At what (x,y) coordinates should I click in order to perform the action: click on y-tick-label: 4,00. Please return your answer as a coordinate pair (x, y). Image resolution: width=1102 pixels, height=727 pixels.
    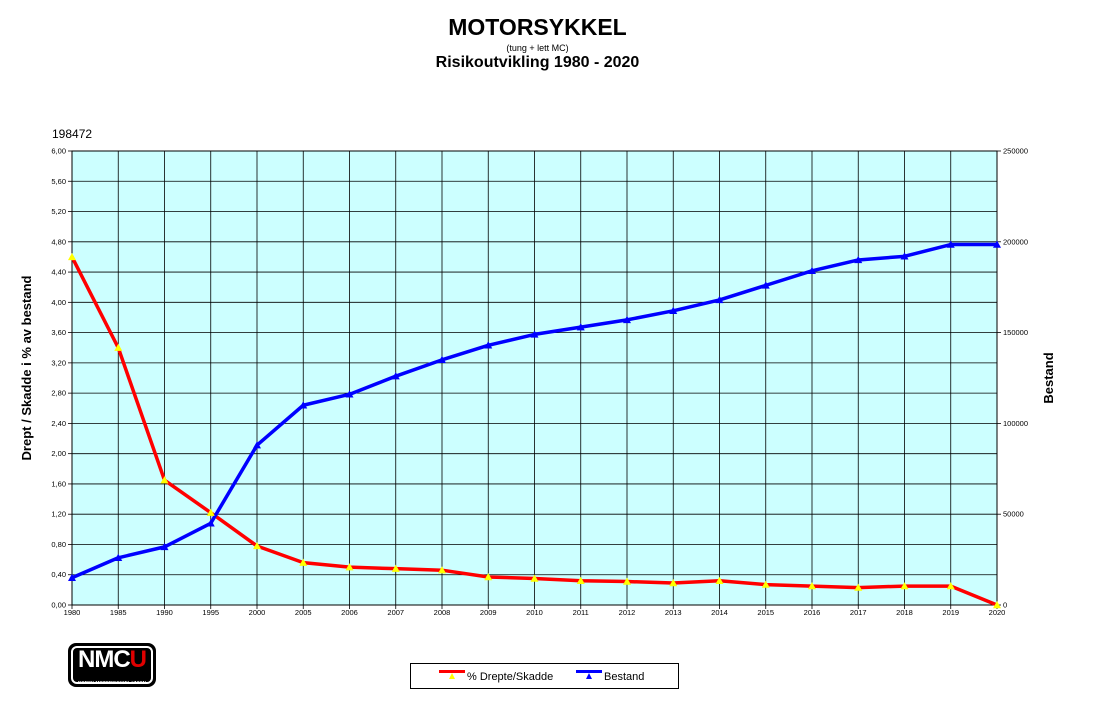
    Looking at the image, I should click on (58, 302).